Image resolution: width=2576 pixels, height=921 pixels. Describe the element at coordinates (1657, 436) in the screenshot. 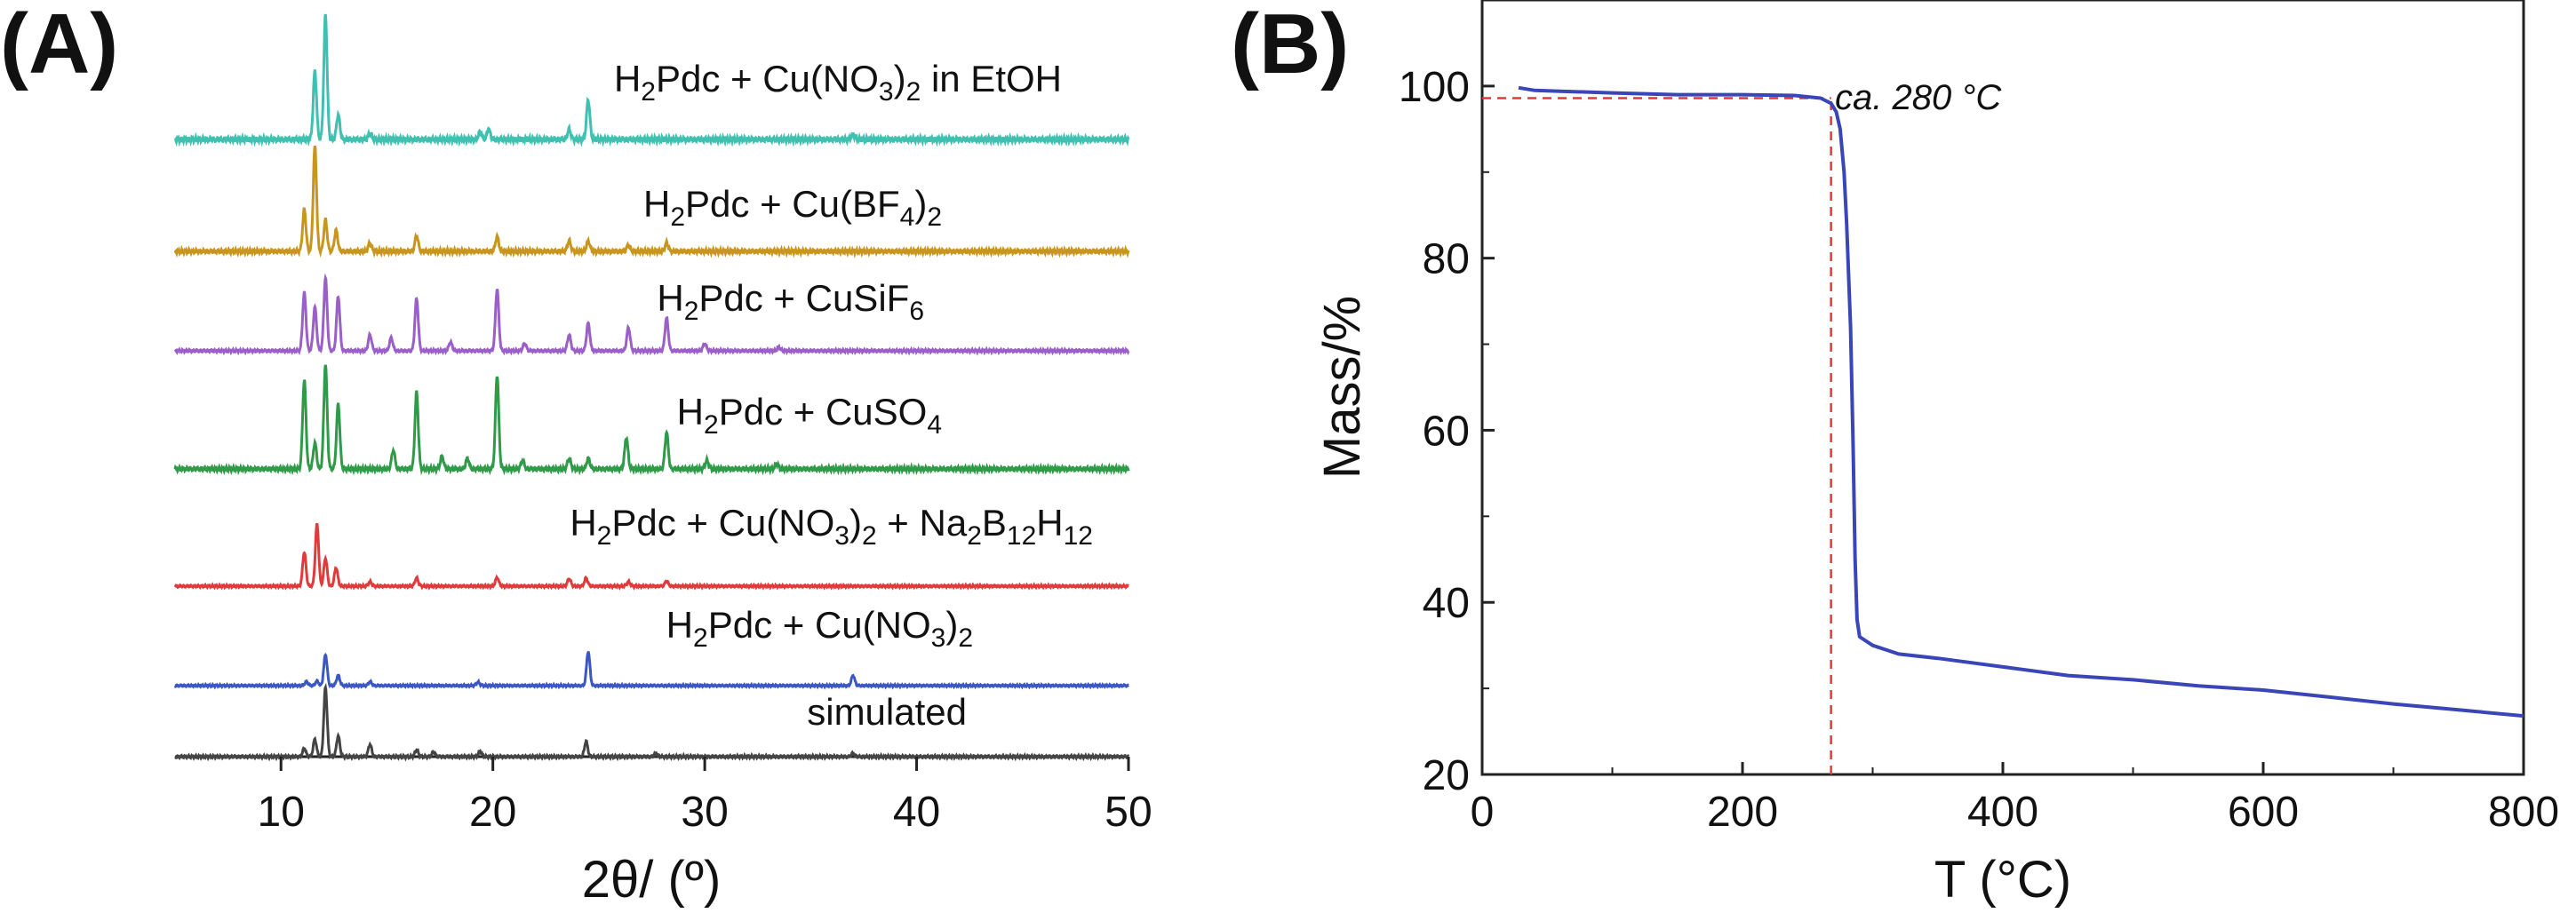

I see `tga-reference-lines` at that location.